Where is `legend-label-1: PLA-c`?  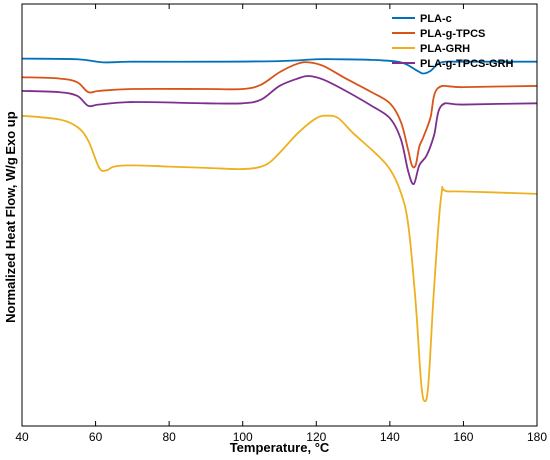 legend-label-1: PLA-c is located at coordinates (436, 19).